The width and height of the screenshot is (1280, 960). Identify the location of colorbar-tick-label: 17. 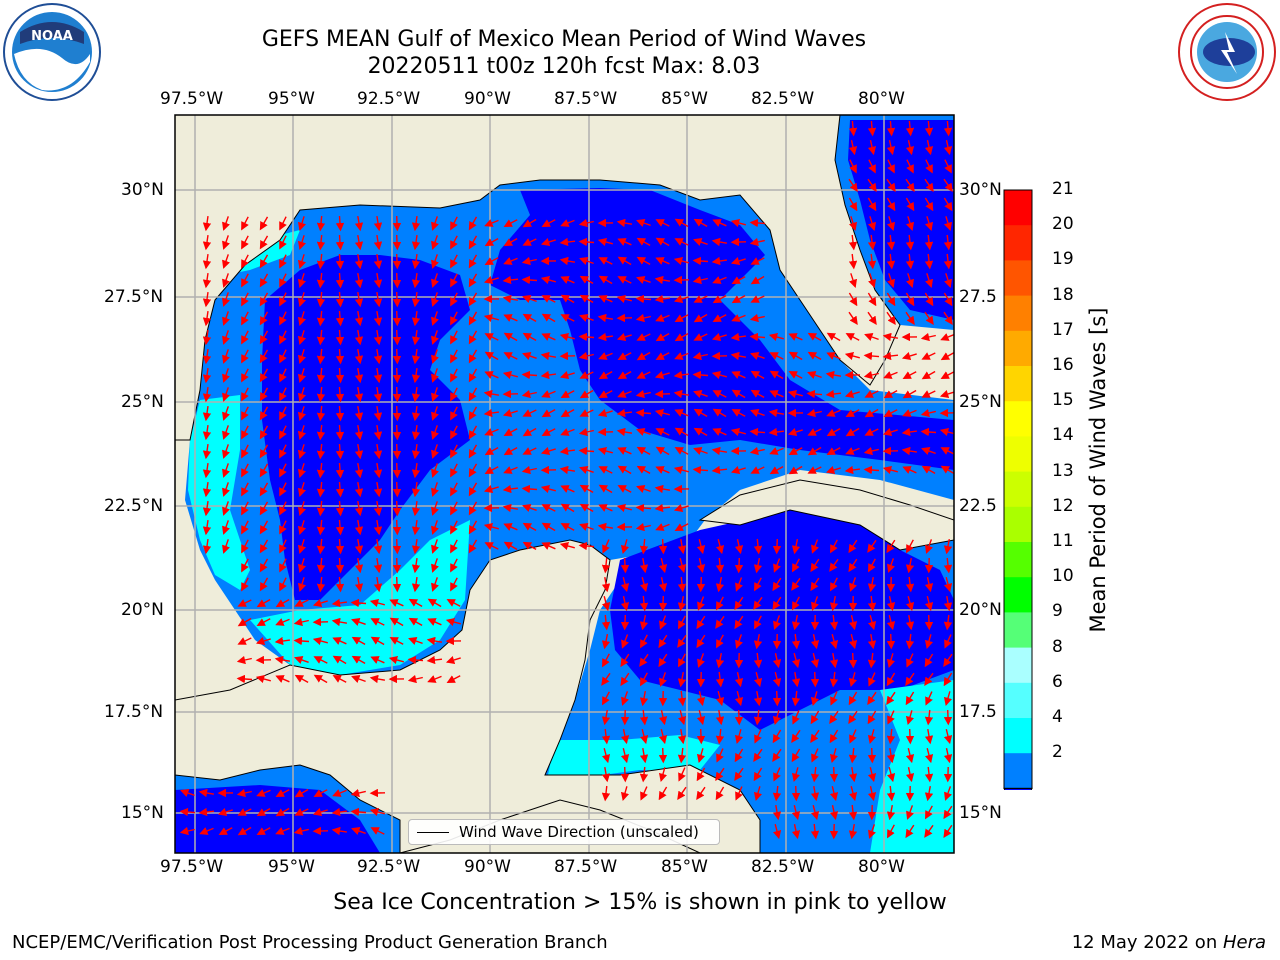
(1063, 329).